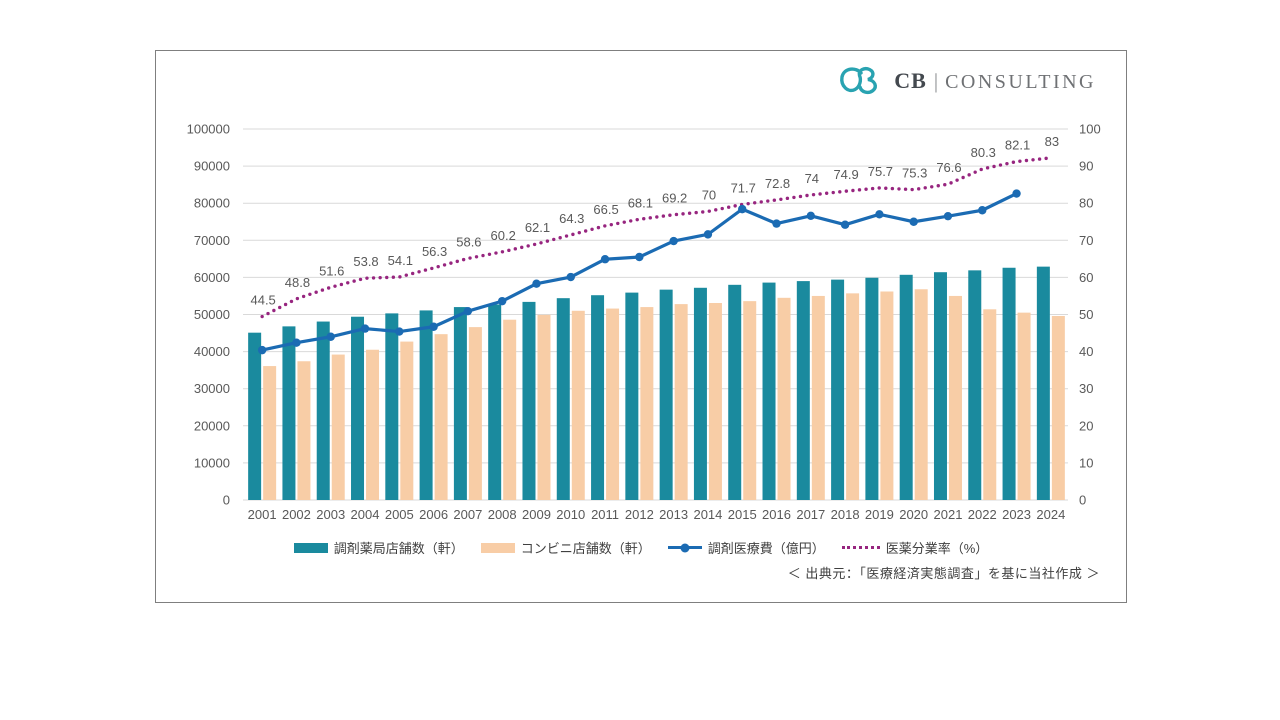 Image resolution: width=1280 pixels, height=720 pixels. What do you see at coordinates (605, 514) in the screenshot?
I see `svg-text: 2011` at bounding box center [605, 514].